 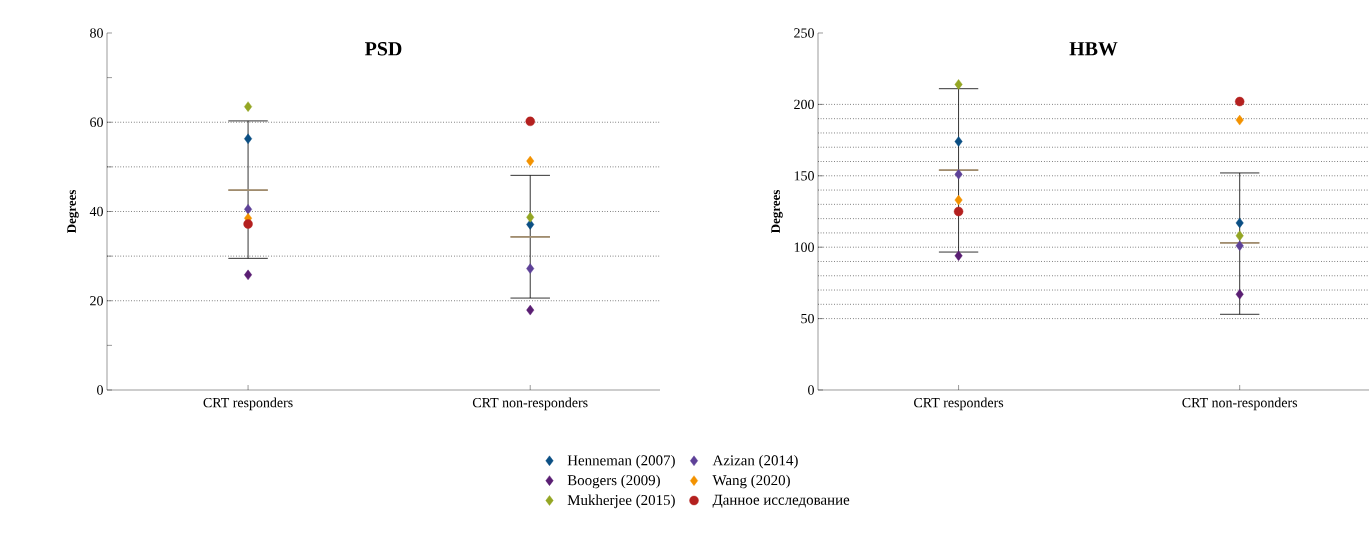 What do you see at coordinates (751, 481) in the screenshot?
I see `legend-label: Wang (2020)` at bounding box center [751, 481].